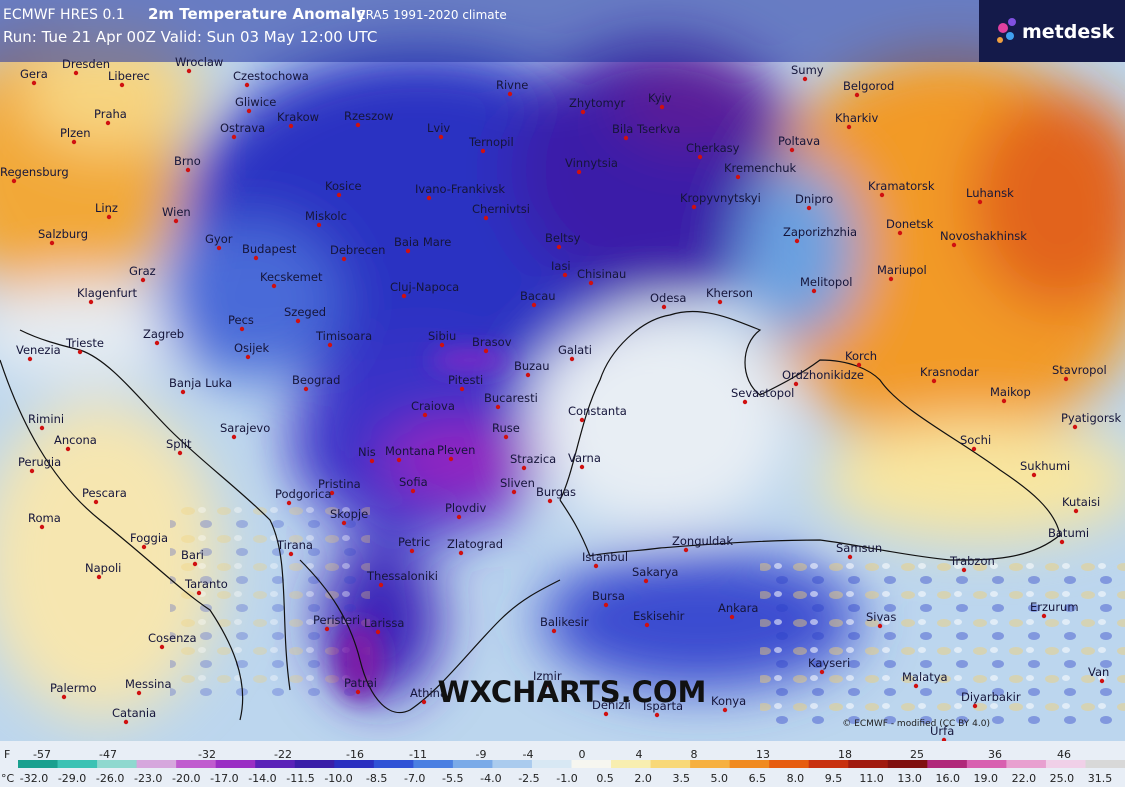 The image size is (1125, 787). Describe the element at coordinates (414, 542) in the screenshot. I see `city-label: Petric` at that location.